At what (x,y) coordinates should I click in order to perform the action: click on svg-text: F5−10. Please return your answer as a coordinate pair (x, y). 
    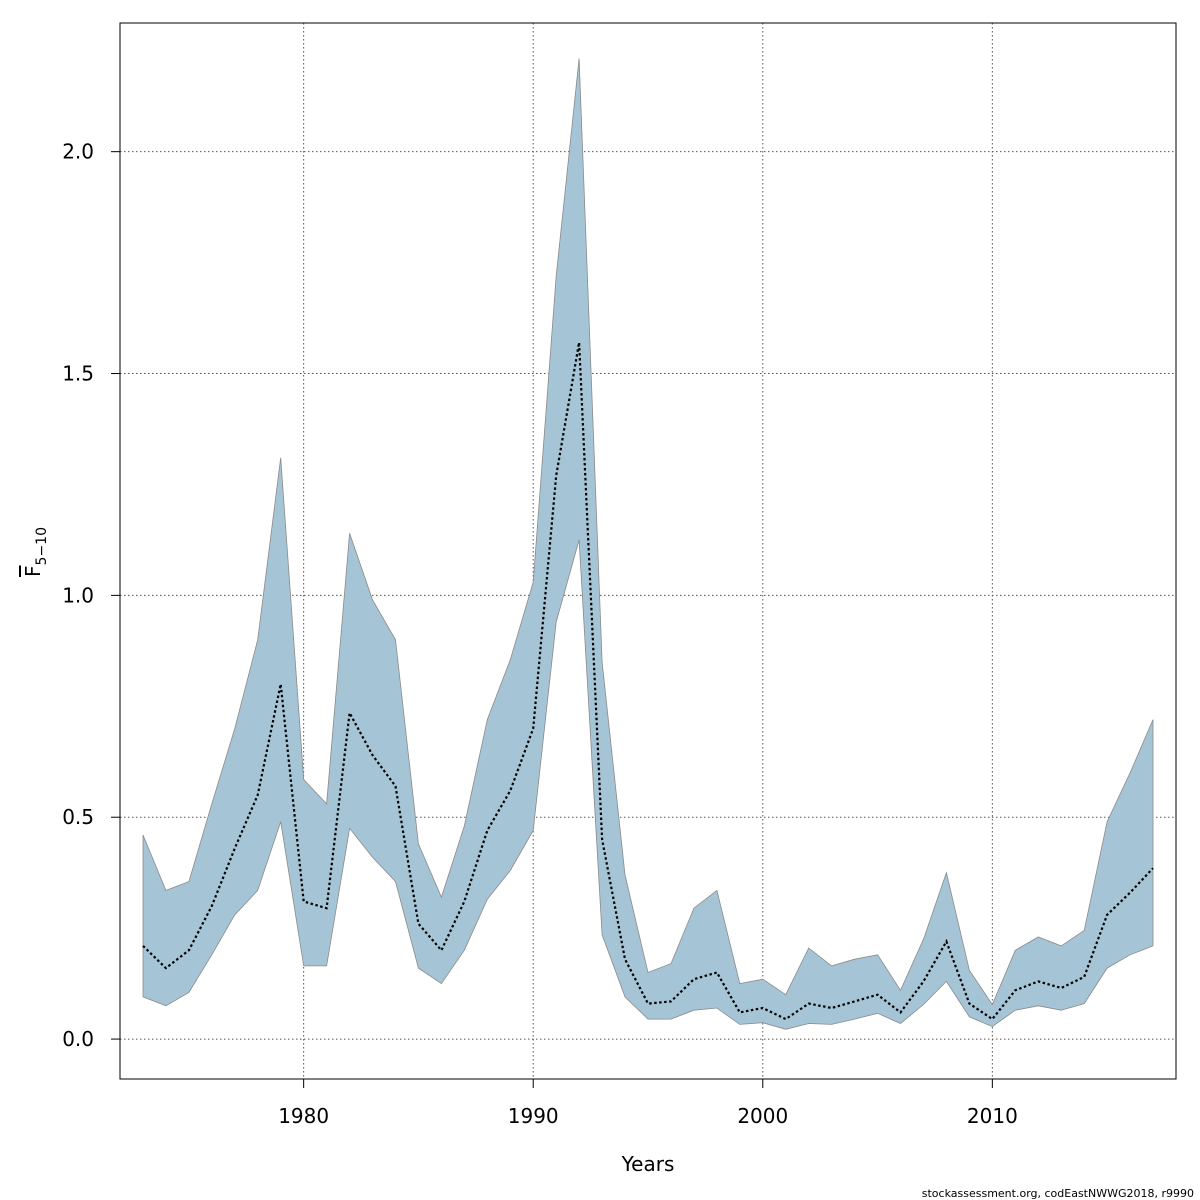
    Looking at the image, I should click on (35, 552).